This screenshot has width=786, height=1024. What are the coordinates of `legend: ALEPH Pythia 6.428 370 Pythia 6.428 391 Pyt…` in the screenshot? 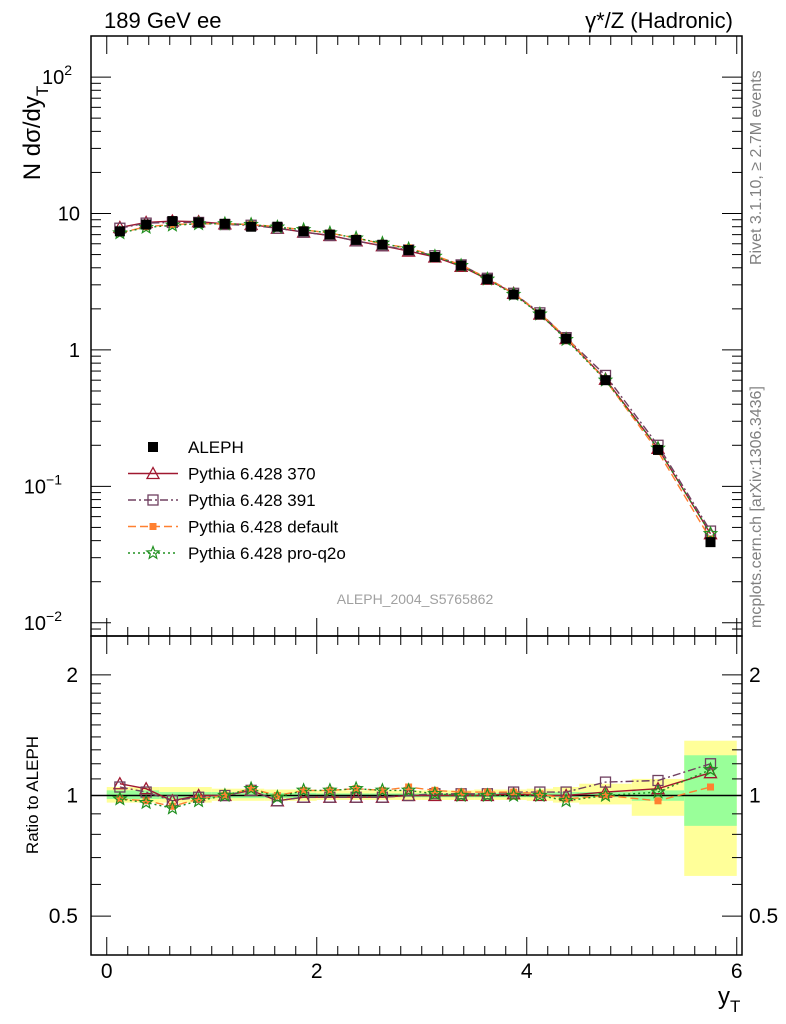 It's located at (237, 500).